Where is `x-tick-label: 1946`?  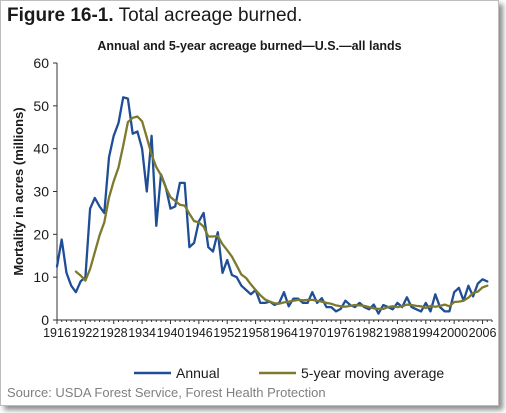 x-tick-label: 1946 is located at coordinates (199, 333).